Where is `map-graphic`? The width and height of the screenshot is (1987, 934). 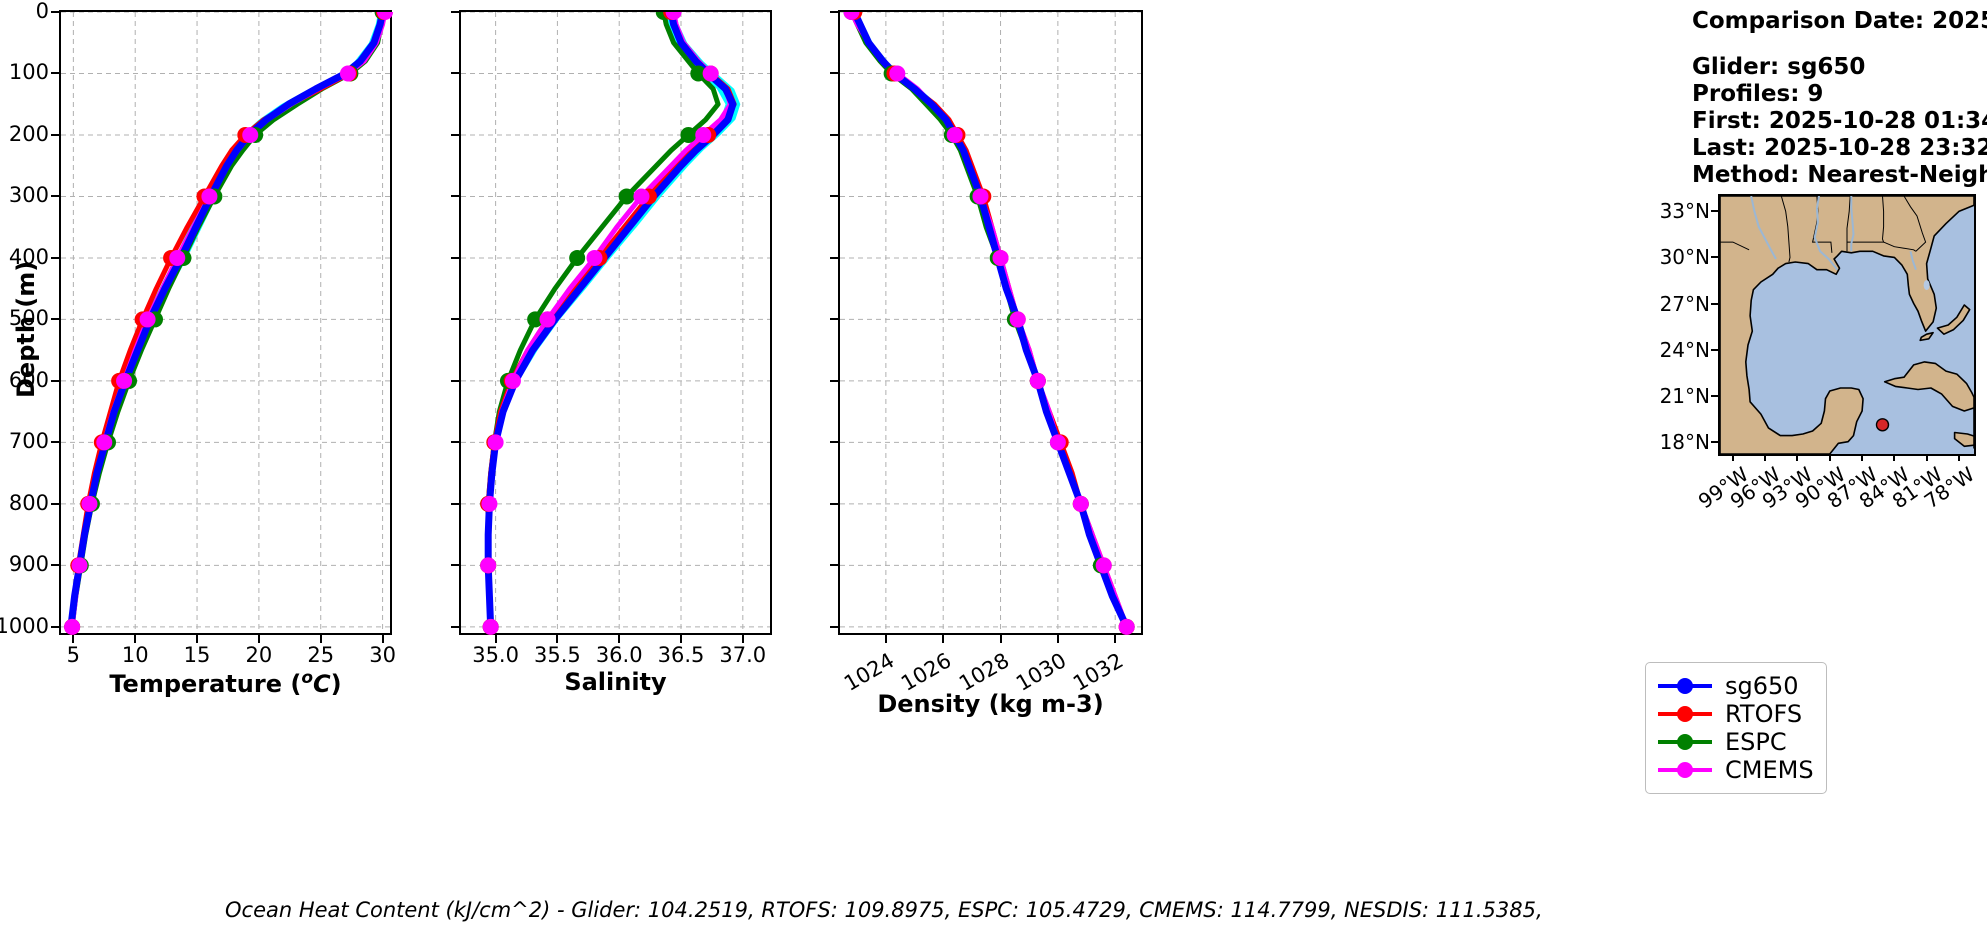
map-graphic is located at coordinates (1847, 325).